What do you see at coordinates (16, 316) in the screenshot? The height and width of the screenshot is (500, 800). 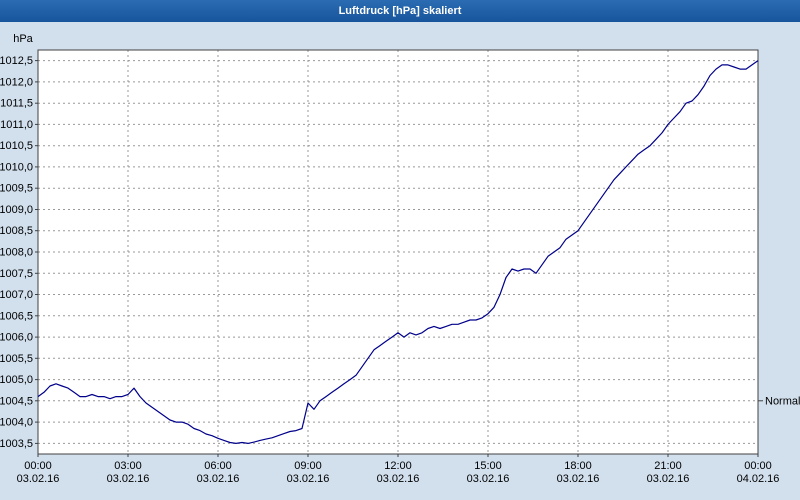 I see `y-tick-label: 1006,5` at bounding box center [16, 316].